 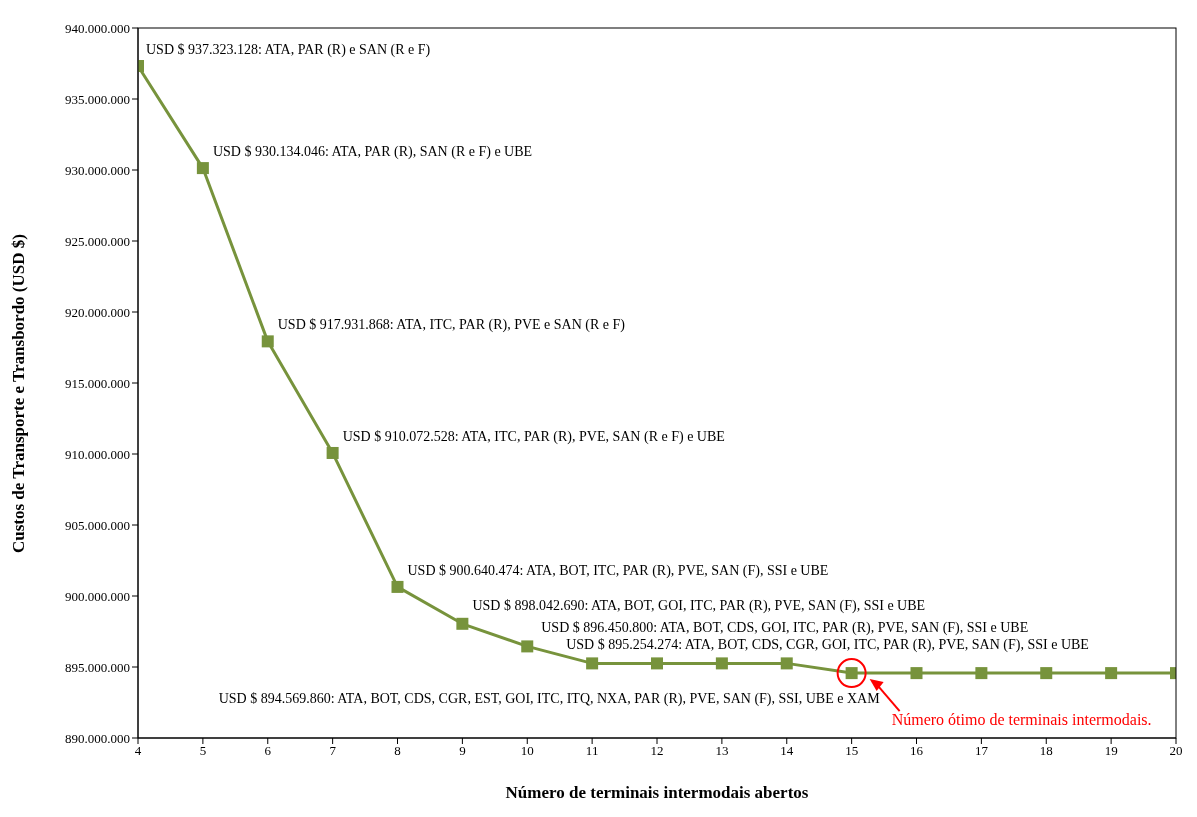 I want to click on y-axis-title: Custos de Transporte e Transbordo (USD $), so click(x=19, y=393).